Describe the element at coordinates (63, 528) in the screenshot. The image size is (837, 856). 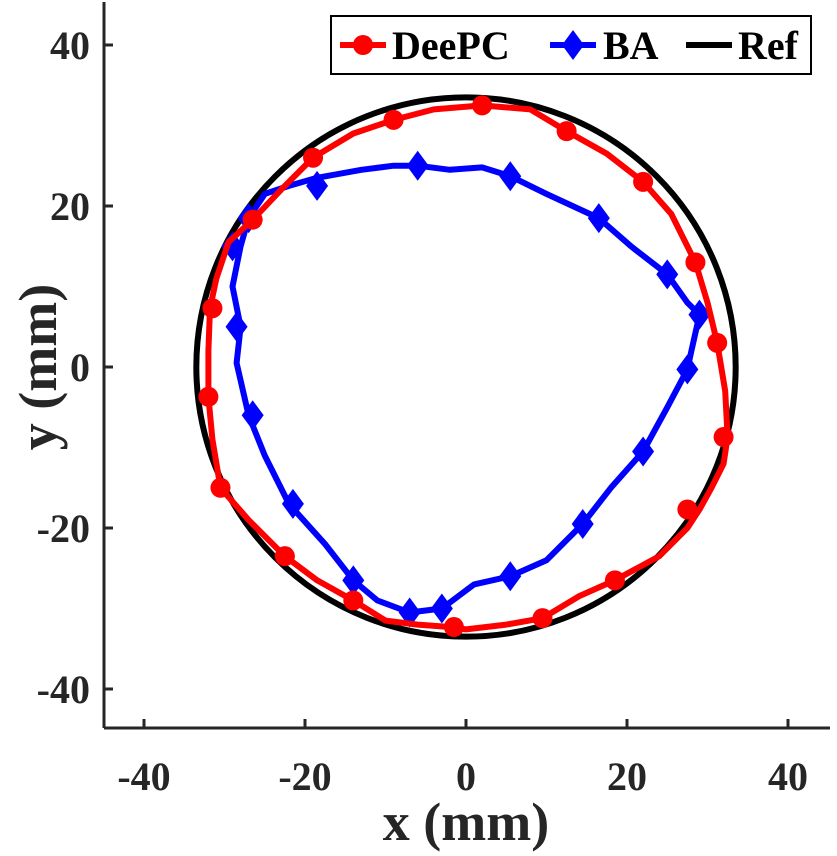
I see `y-tick-label: -20` at that location.